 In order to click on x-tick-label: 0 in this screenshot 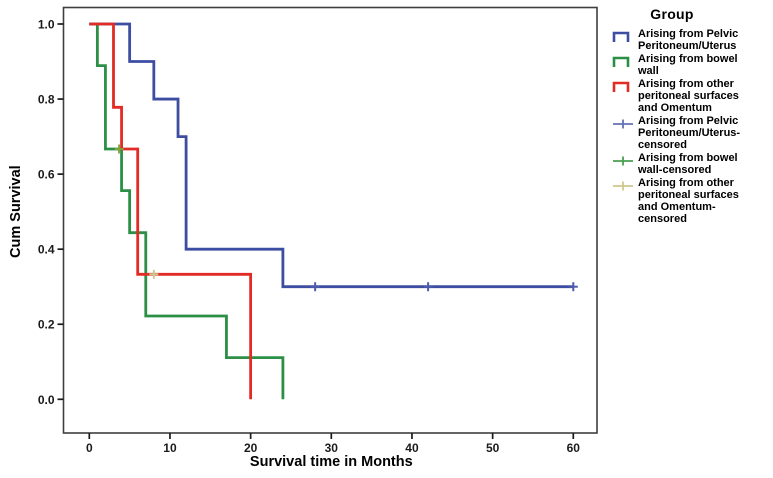, I will do `click(89, 448)`.